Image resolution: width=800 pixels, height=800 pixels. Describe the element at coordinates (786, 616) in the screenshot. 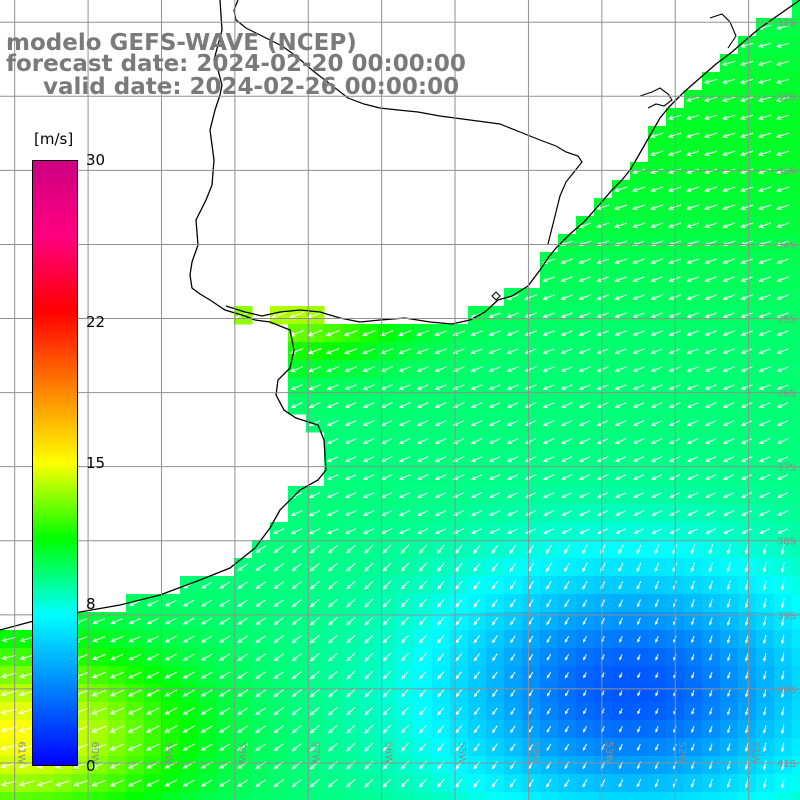

I see `latitude-label: 39S` at that location.